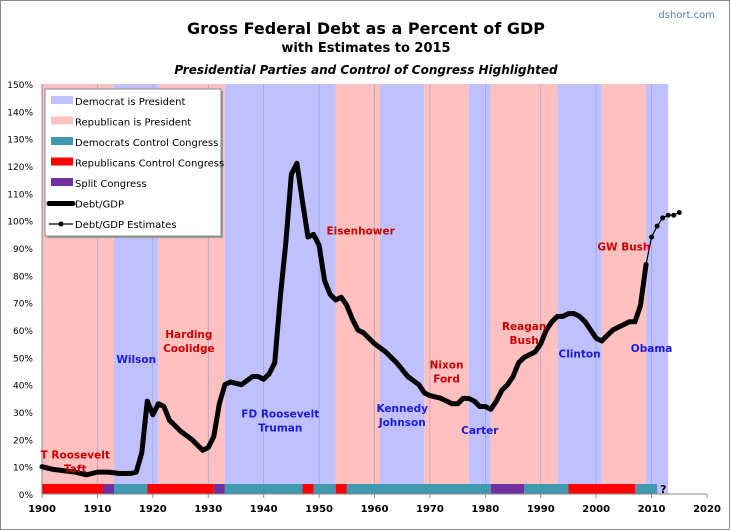  Describe the element at coordinates (126, 225) in the screenshot. I see `legend-item: Debt/GDP Estimates` at that location.